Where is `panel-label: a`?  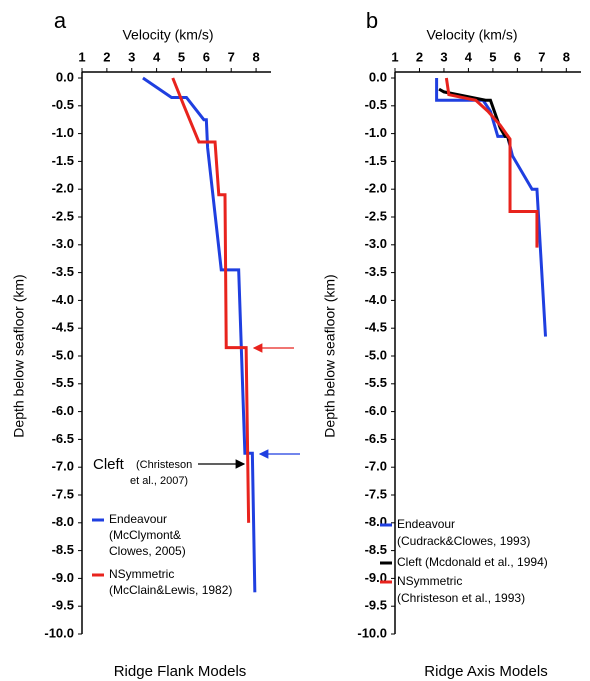
panel-label: a is located at coordinates (60, 20).